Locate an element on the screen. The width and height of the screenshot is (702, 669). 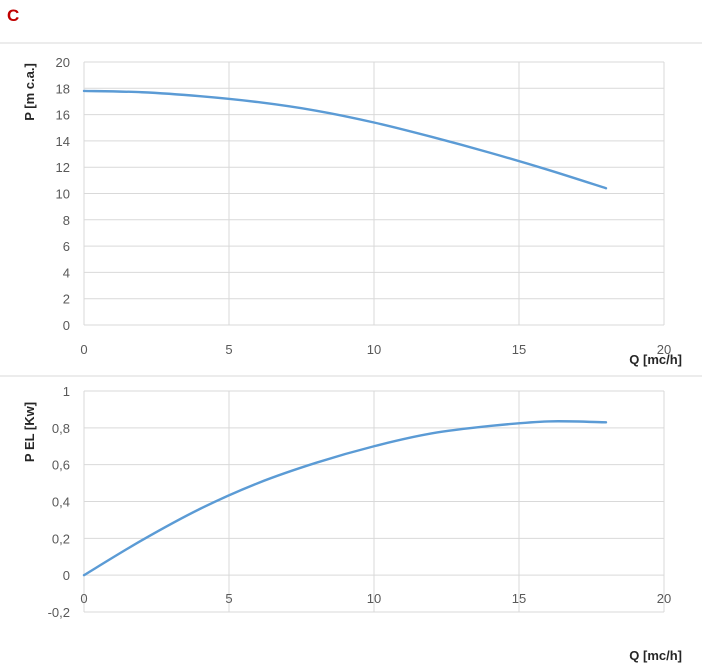
y-tick-label: 20 is located at coordinates (63, 62).